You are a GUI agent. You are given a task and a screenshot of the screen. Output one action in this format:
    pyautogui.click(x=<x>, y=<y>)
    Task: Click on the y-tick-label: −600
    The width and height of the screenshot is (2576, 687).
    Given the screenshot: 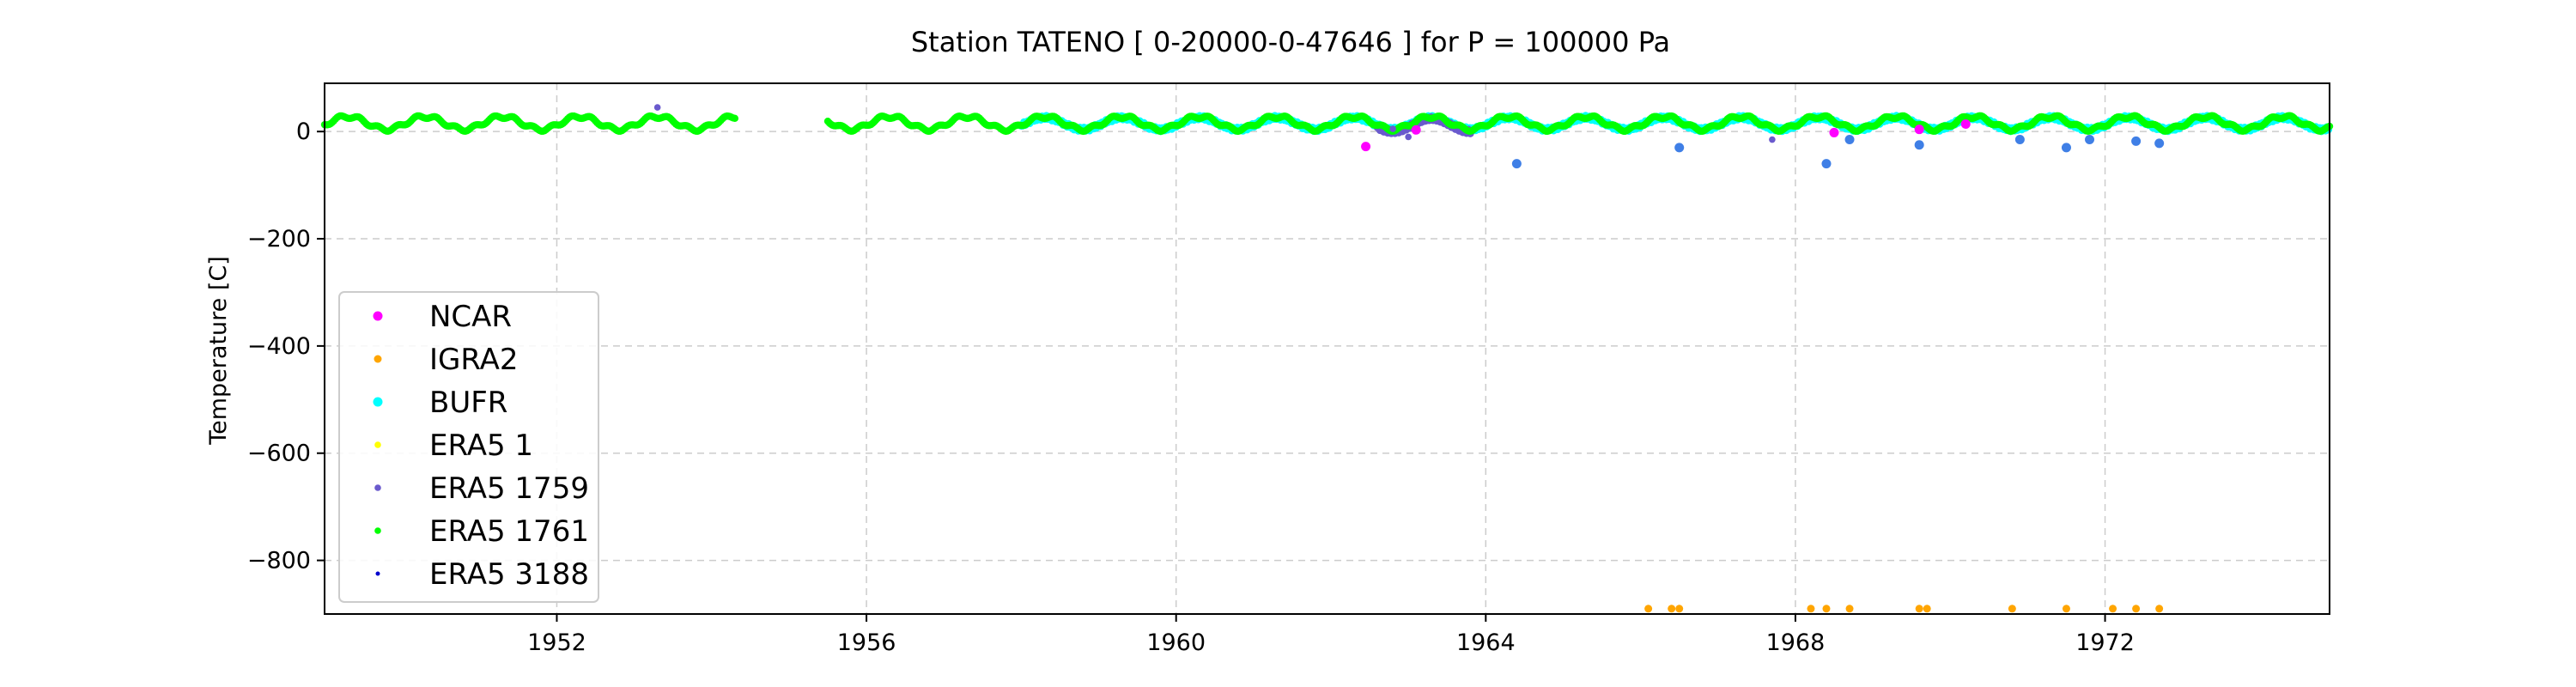 What is the action you would take?
    pyautogui.click(x=279, y=454)
    